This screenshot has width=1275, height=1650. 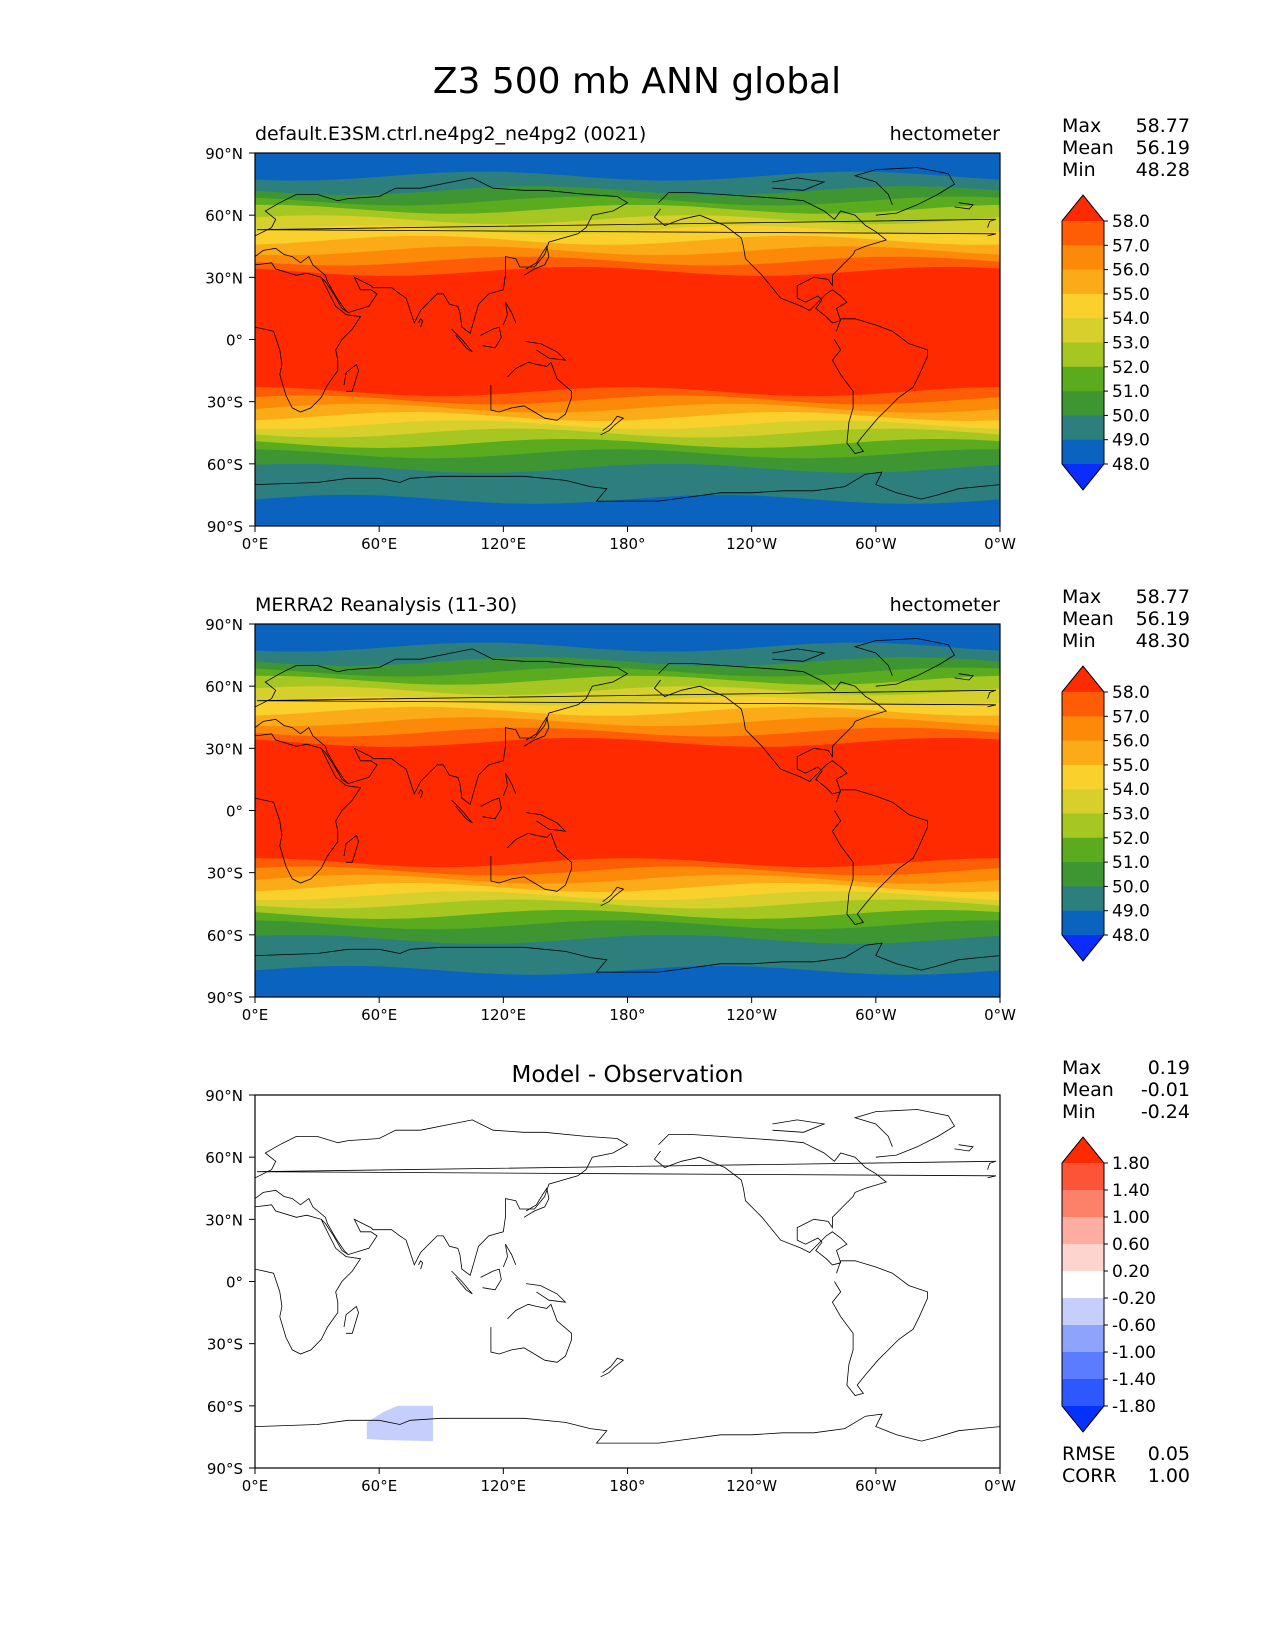 I want to click on stat-value: 48.30, so click(x=1163, y=641).